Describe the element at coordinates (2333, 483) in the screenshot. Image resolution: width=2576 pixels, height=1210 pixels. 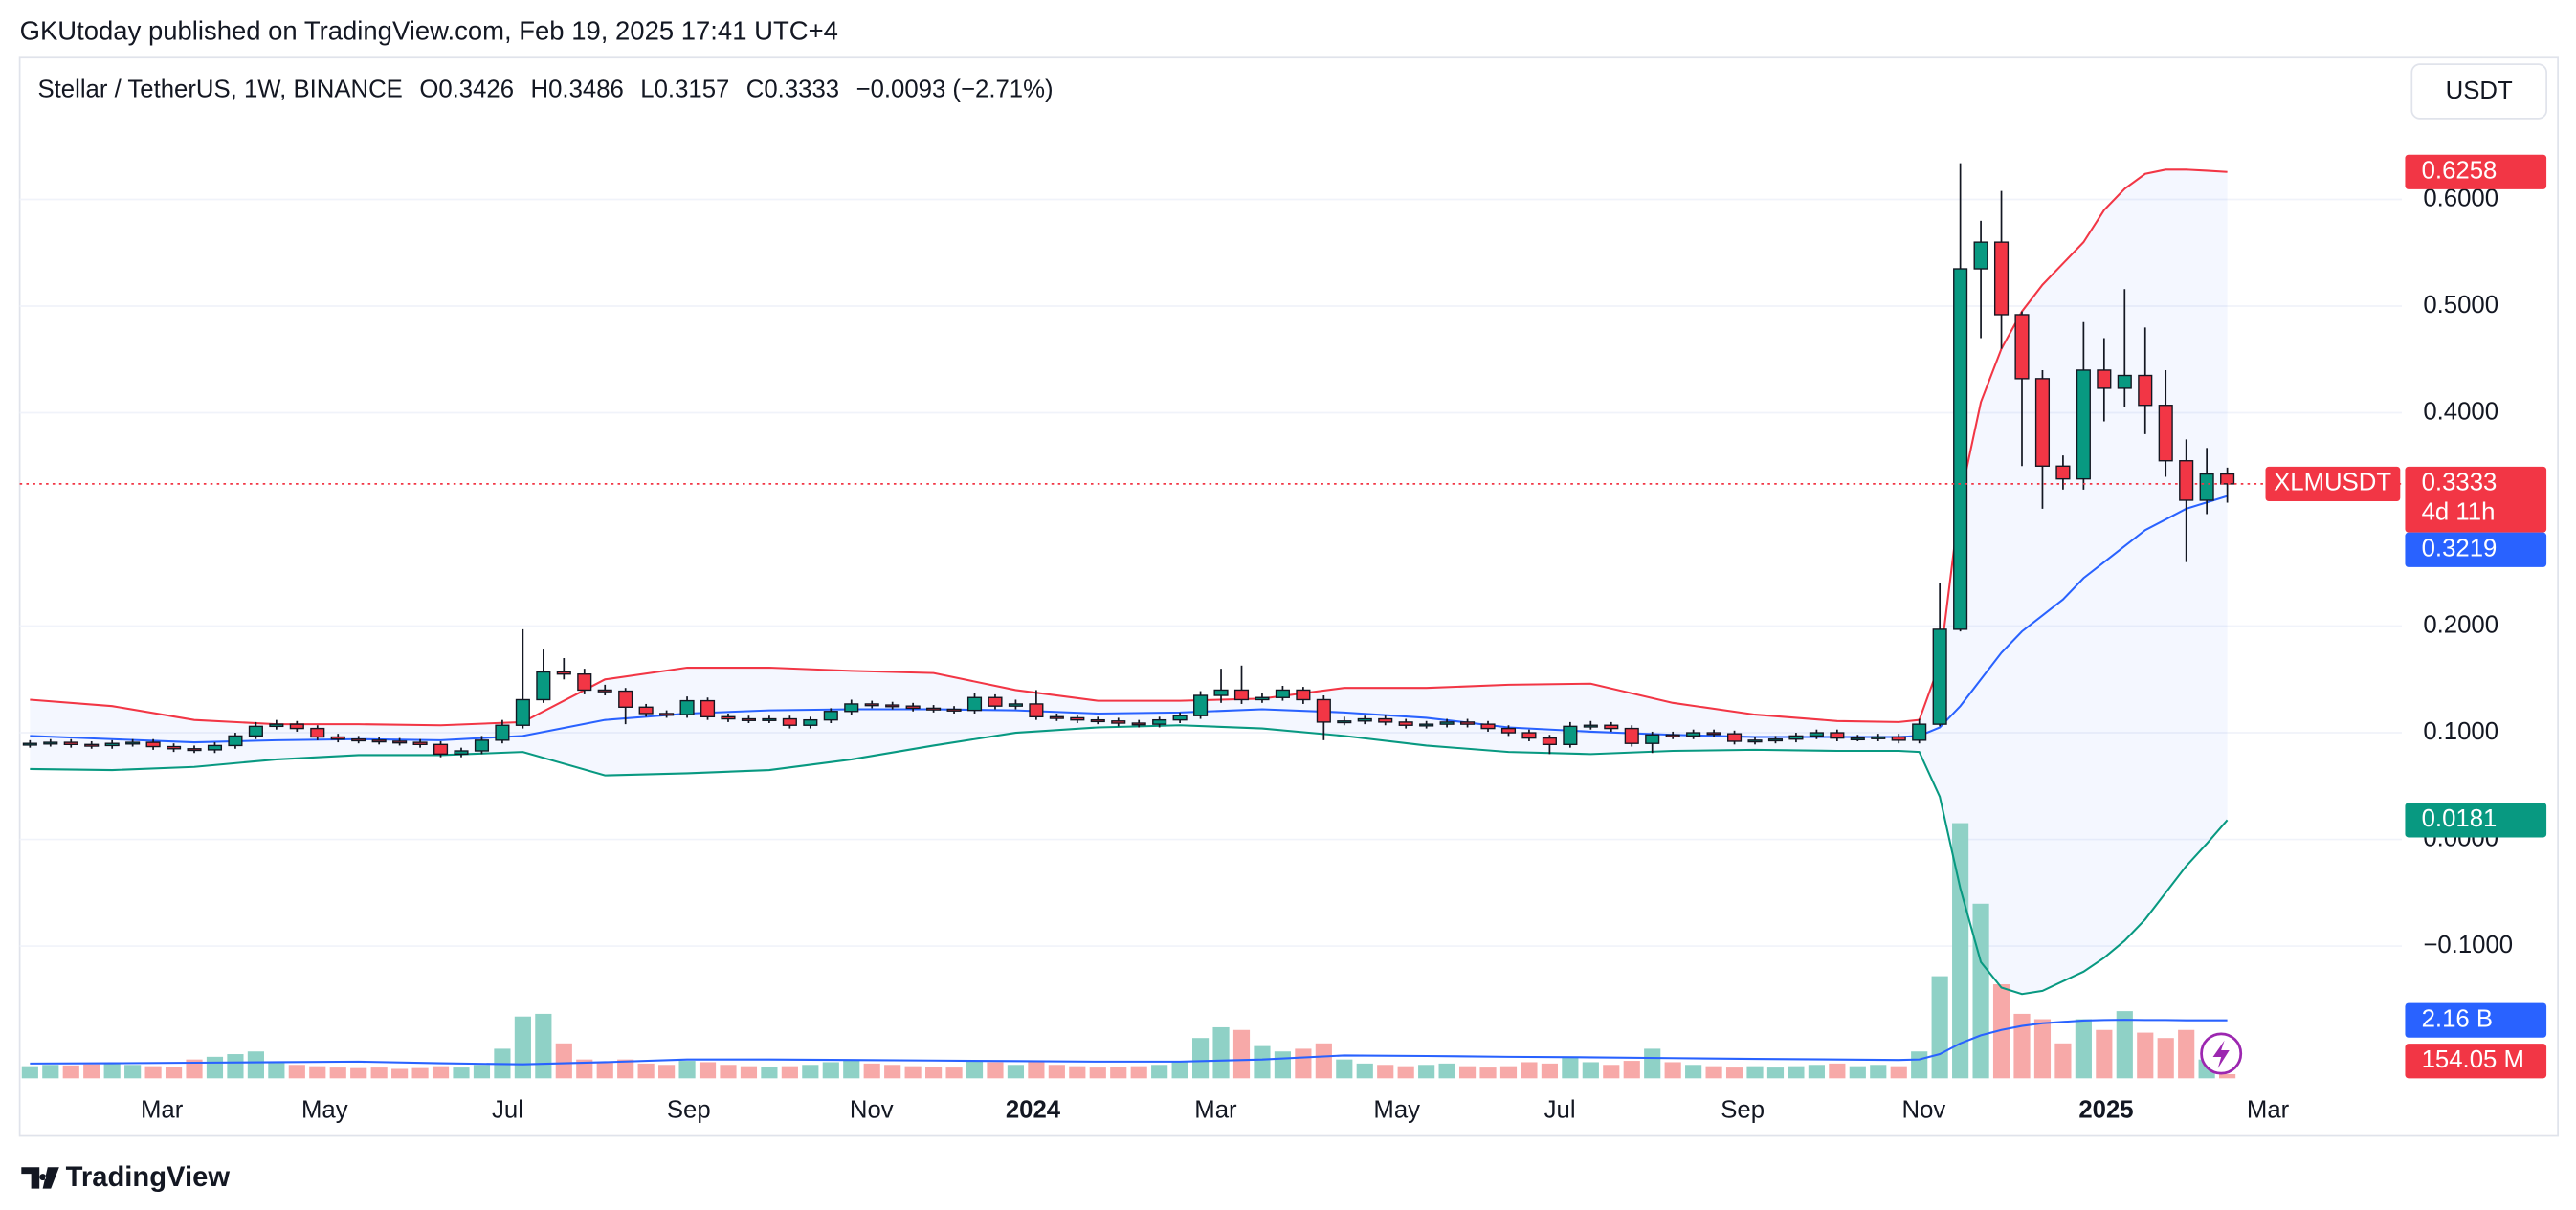
I see `symbol-tag-bg` at that location.